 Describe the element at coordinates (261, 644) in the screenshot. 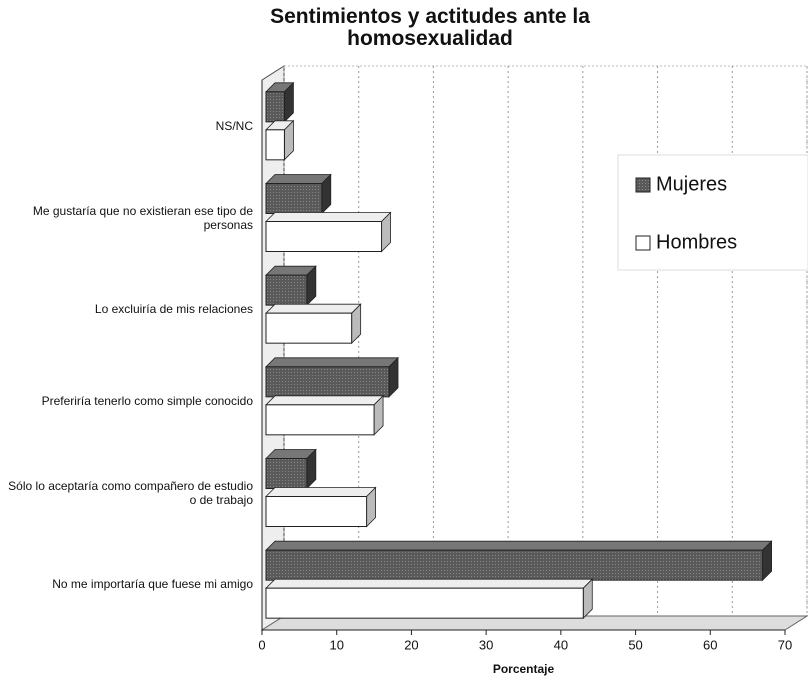

I see `x-tick-label: 0` at that location.